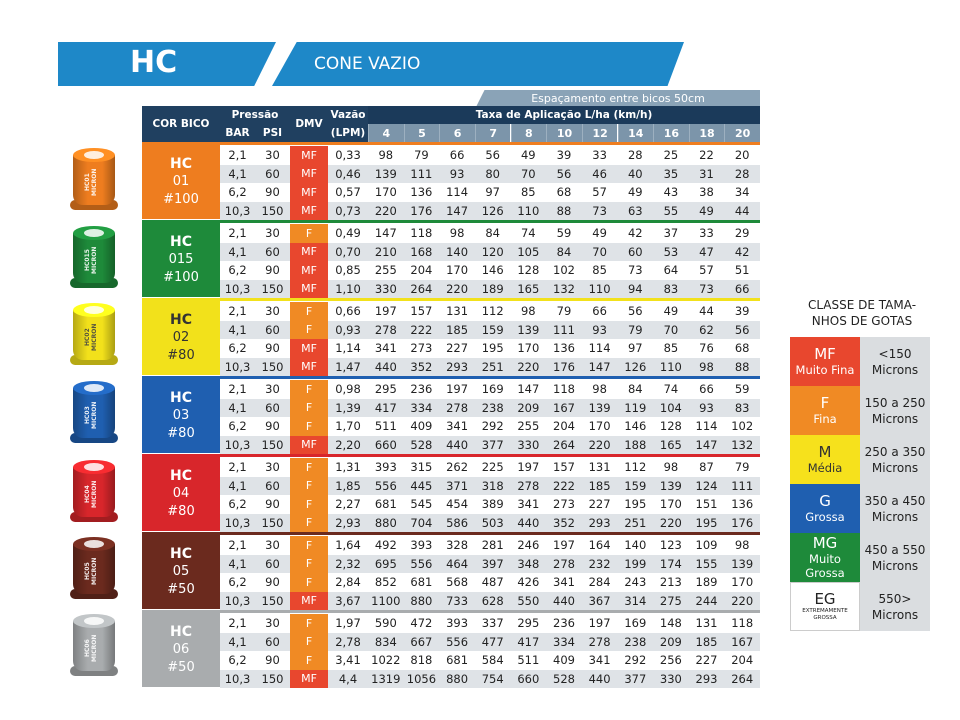  Describe the element at coordinates (490, 311) in the screenshot. I see `table-row: 2,1 30 F 0,66 197 157 131 112 98 79 66 56 49 44 39` at that location.